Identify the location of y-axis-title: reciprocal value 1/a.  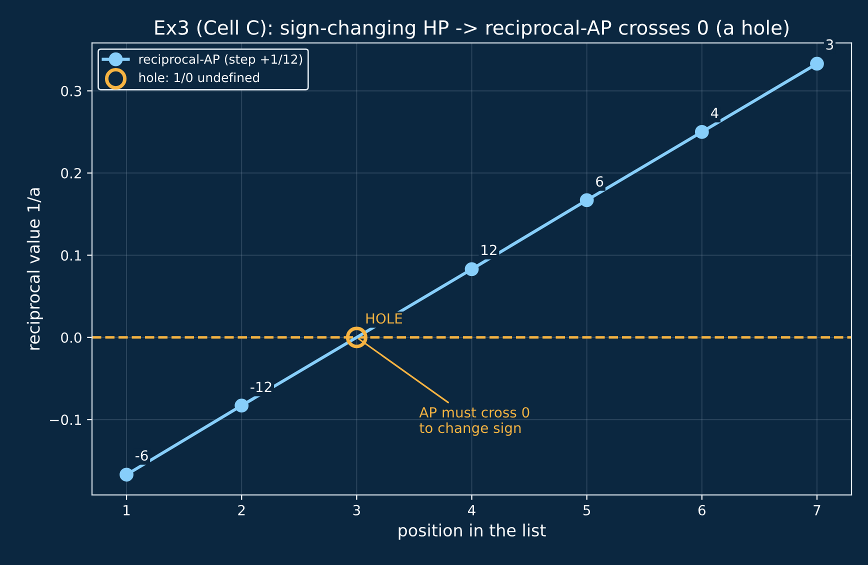
(35, 269).